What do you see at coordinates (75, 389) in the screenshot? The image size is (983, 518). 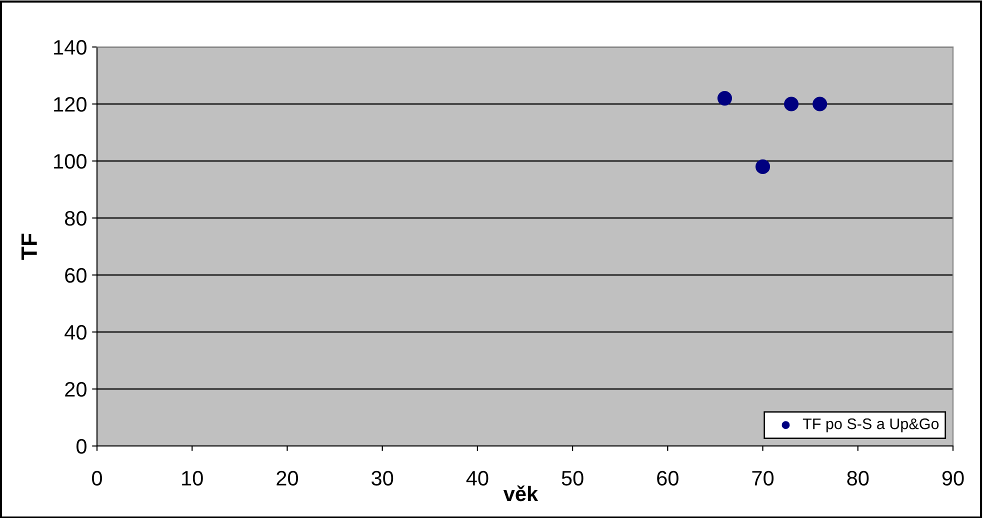 I see `y-tick-label: 20` at bounding box center [75, 389].